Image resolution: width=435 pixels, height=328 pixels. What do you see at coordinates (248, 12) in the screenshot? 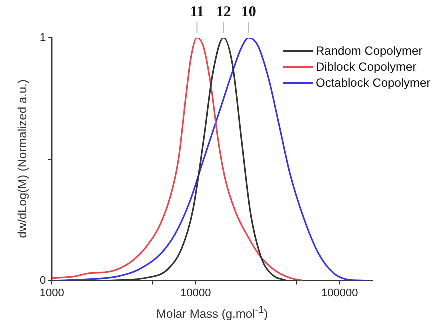
I see `annotation: 10` at bounding box center [248, 12].